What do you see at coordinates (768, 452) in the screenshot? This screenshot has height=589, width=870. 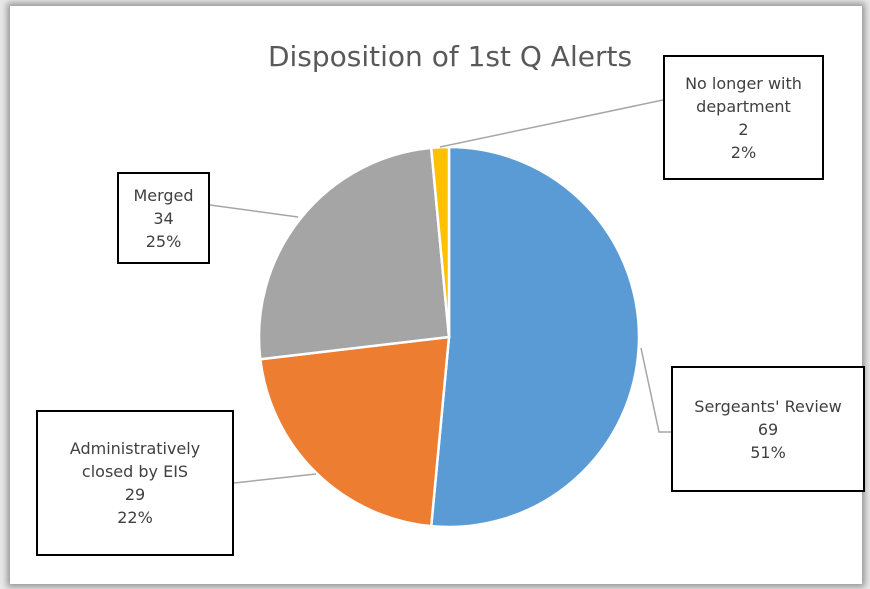 I see `label-percent: 51%` at bounding box center [768, 452].